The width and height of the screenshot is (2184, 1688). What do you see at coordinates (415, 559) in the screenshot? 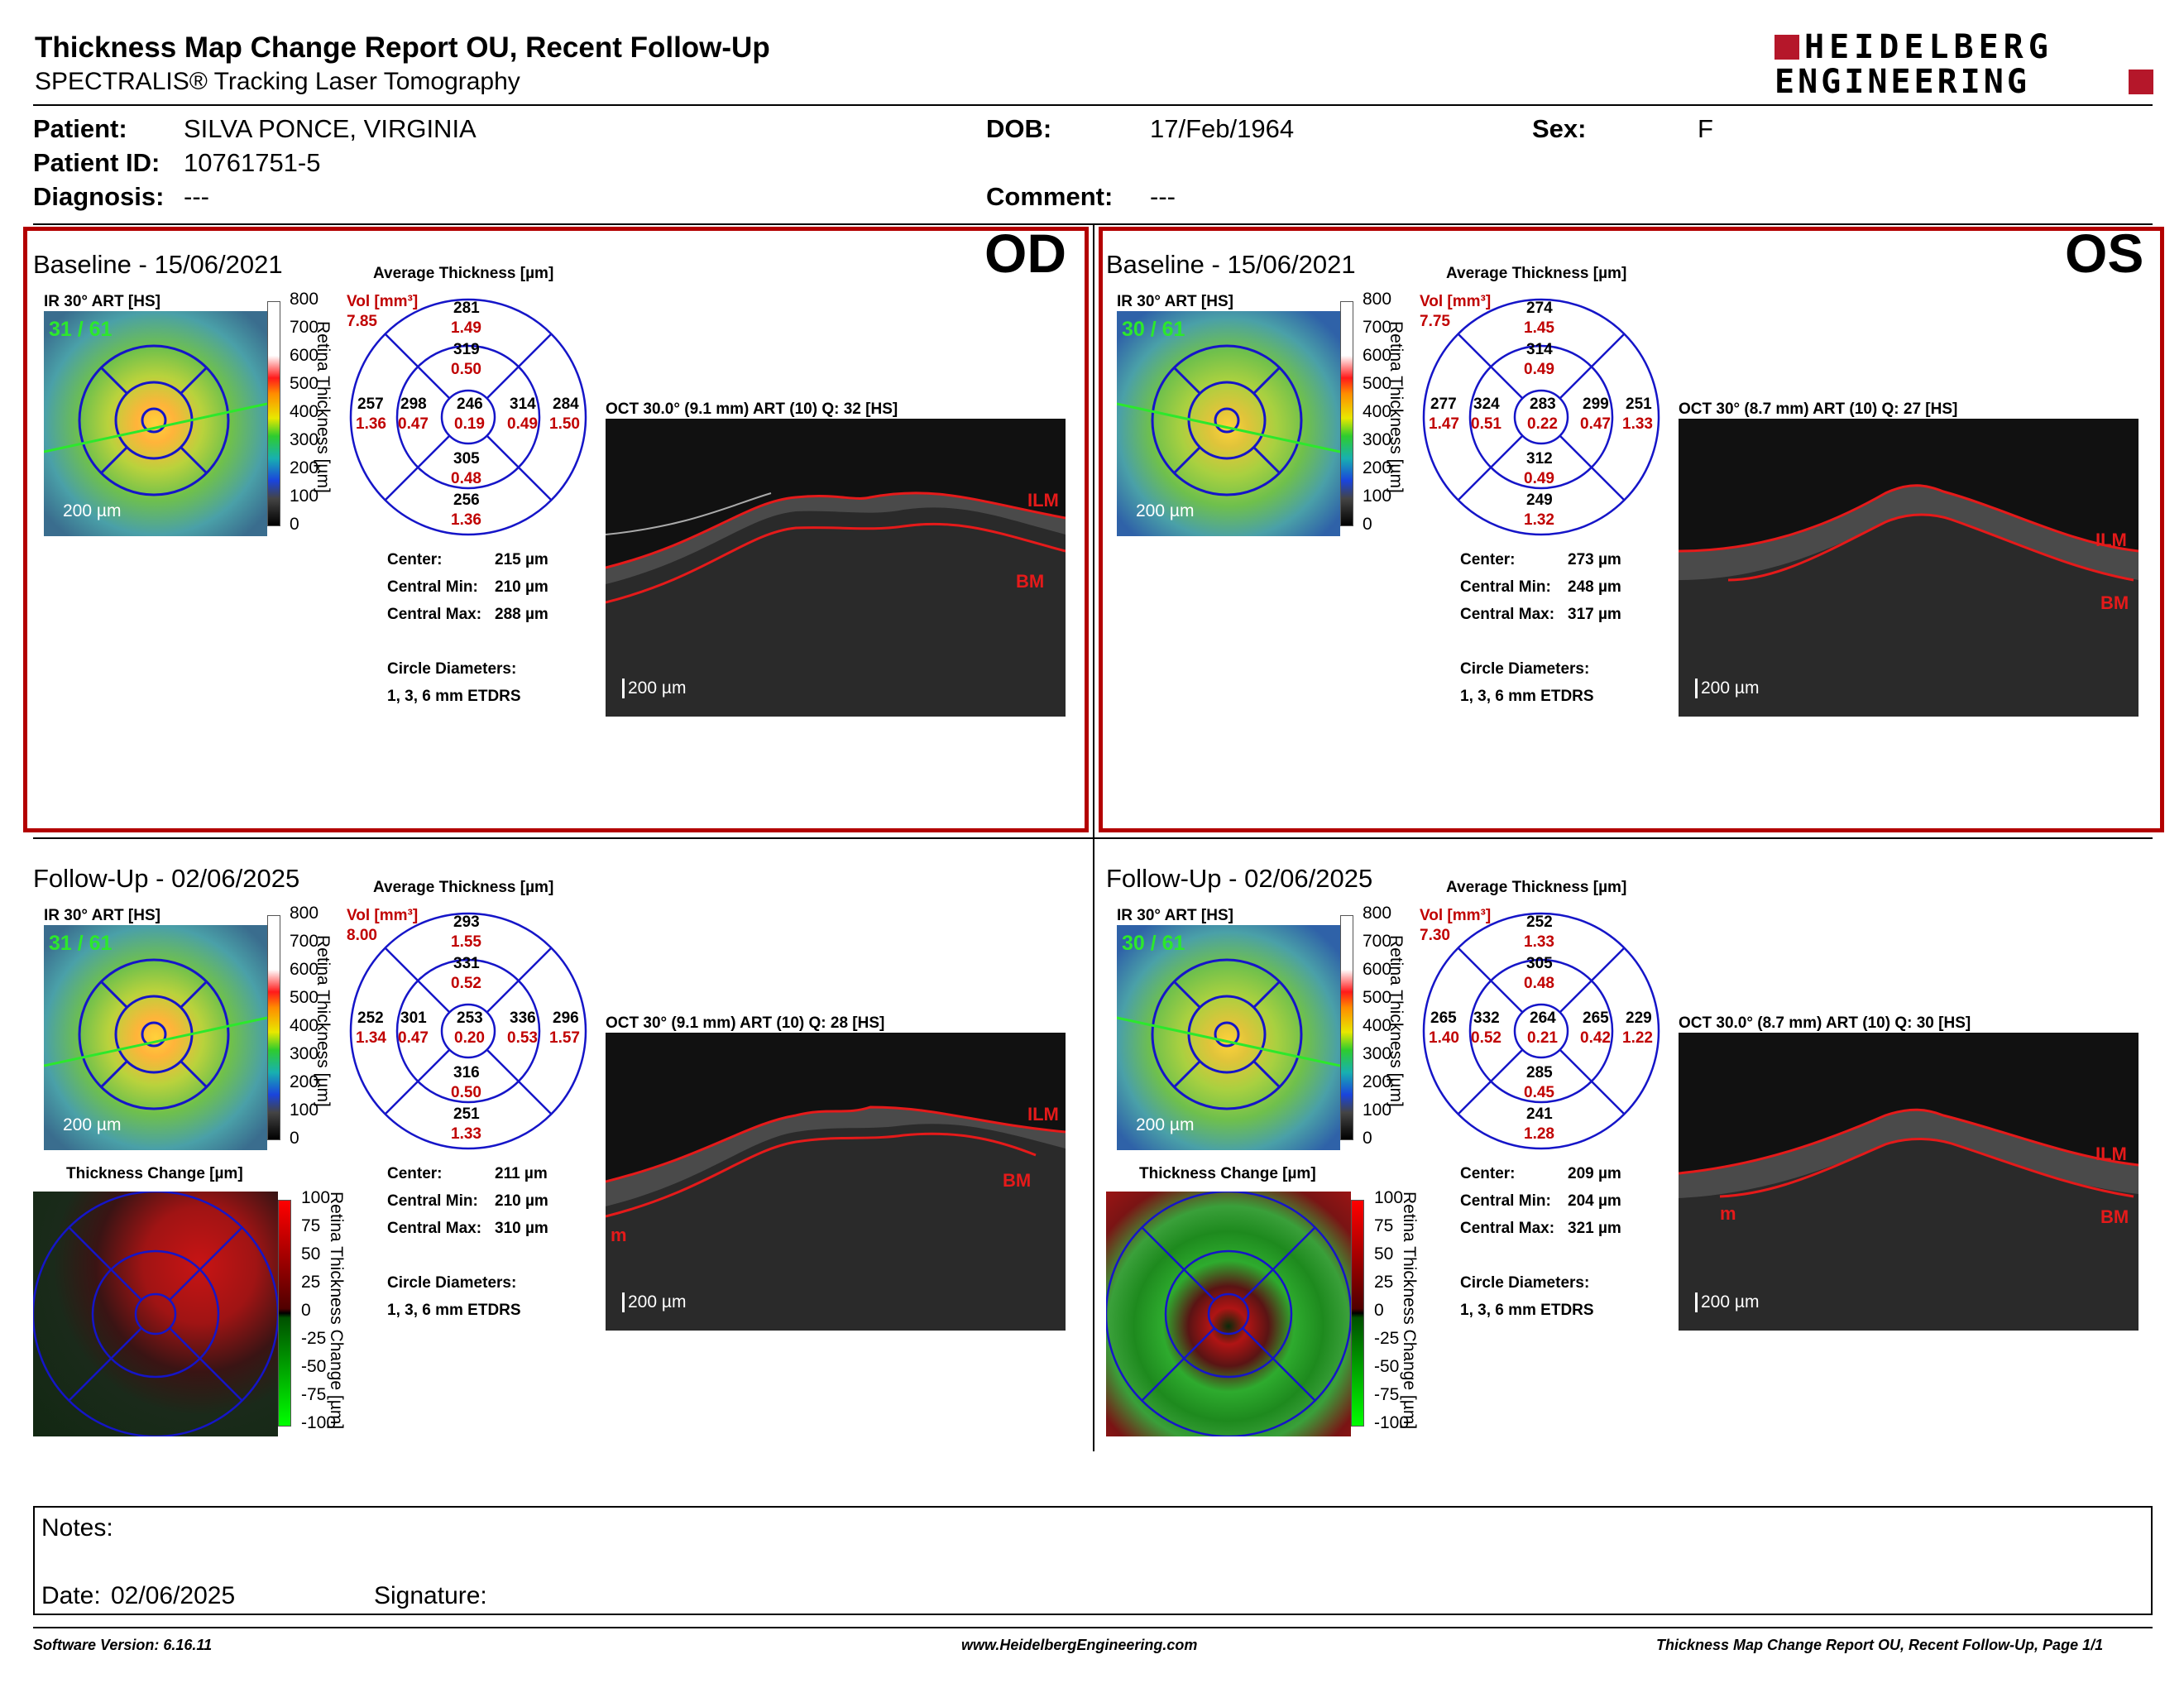
I see `od-baseline-center-label: Center:` at bounding box center [415, 559].